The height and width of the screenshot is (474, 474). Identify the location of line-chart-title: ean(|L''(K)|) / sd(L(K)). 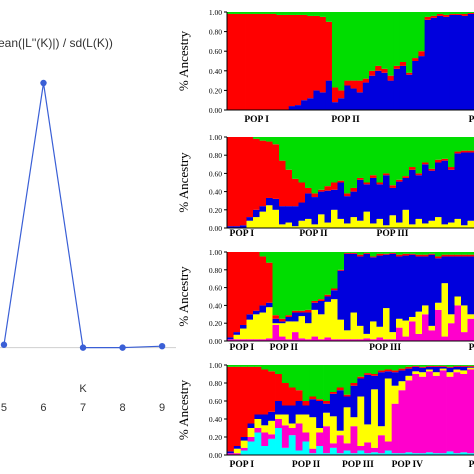
(56, 43).